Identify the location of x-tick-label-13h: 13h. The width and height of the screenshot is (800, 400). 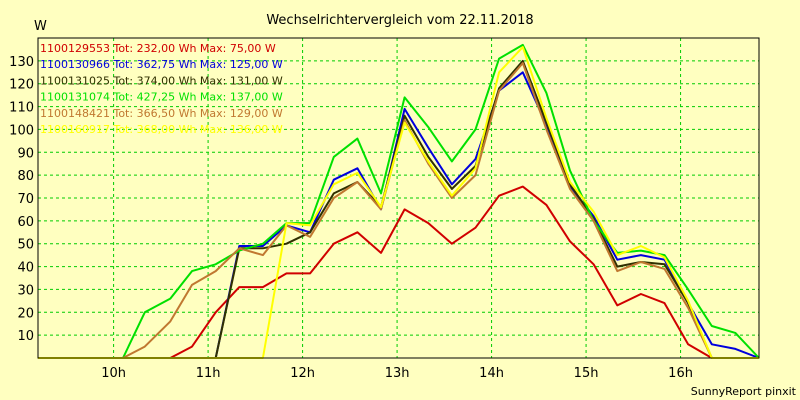
(397, 373).